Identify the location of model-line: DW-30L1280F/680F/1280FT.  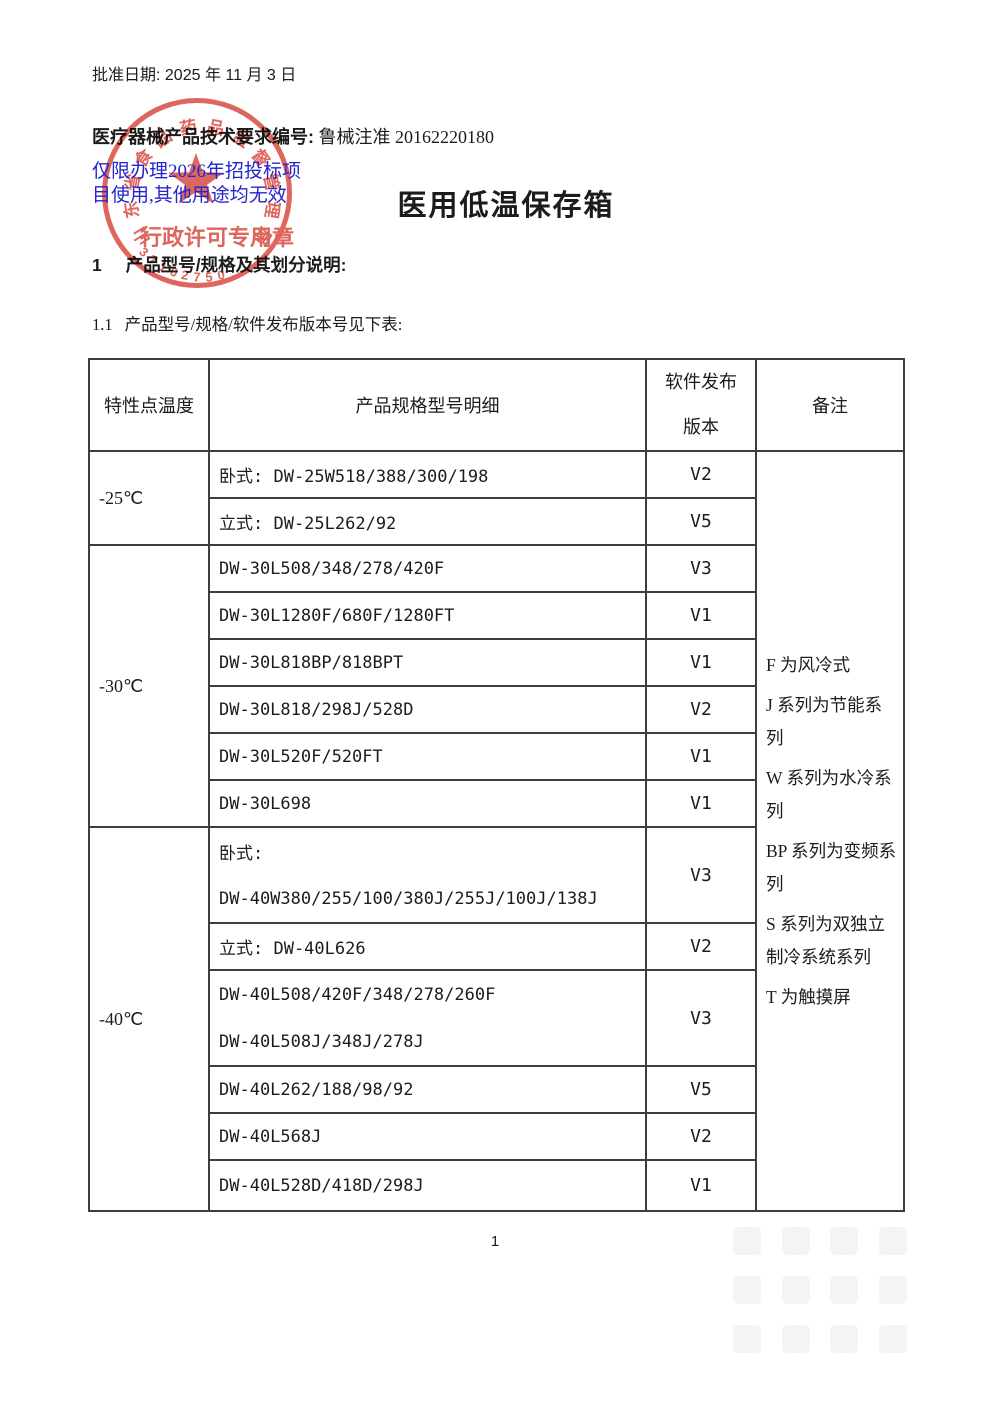
(337, 615).